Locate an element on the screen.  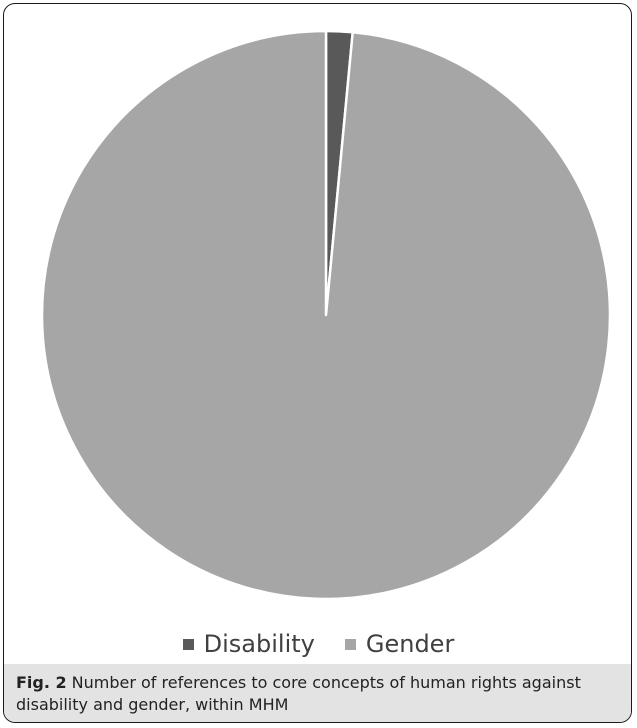
chart-legend: Disability Gender is located at coordinates (317, 644).